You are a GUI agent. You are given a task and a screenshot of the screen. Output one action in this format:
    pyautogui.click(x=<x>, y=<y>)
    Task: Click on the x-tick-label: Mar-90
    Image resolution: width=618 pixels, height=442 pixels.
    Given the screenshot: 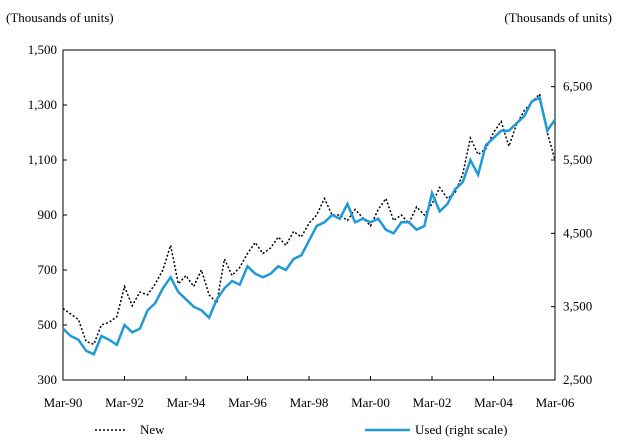 What is the action you would take?
    pyautogui.click(x=63, y=402)
    